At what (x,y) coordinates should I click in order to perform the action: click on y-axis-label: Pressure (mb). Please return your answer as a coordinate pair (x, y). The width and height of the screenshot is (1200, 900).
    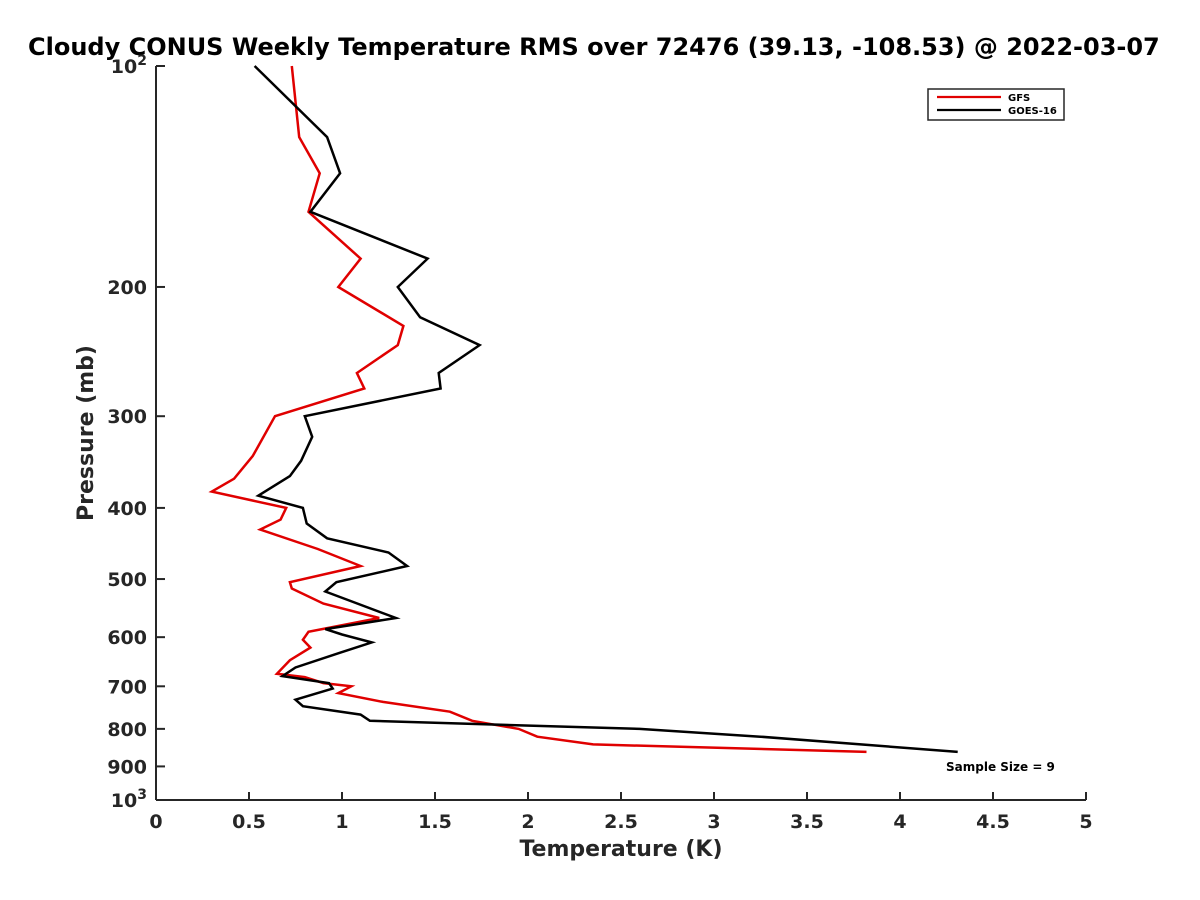
    Looking at the image, I should click on (86, 433).